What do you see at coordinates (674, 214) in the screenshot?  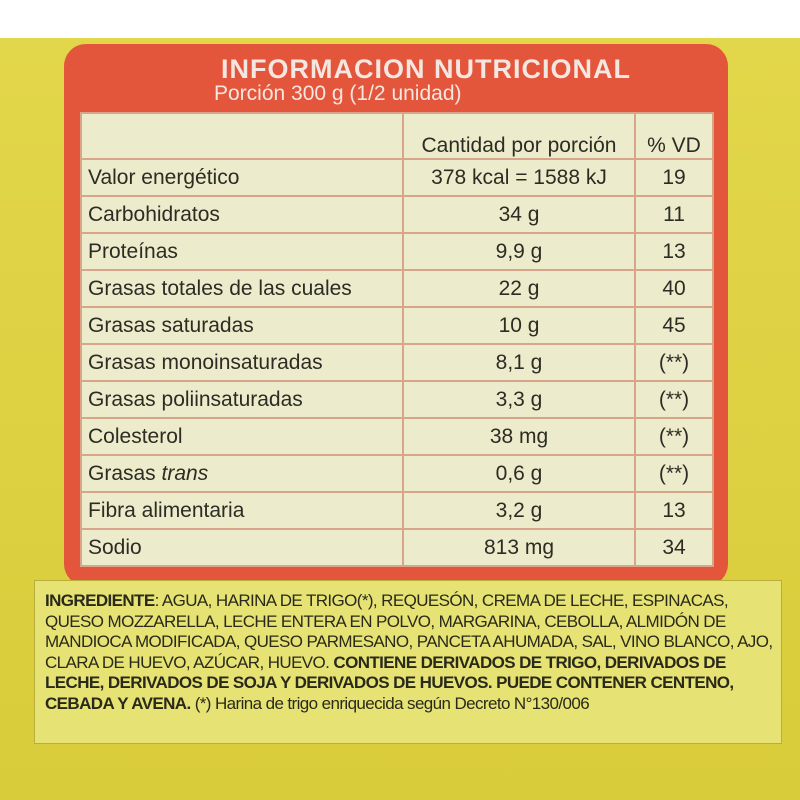 I see `nutrient-vd: 11` at bounding box center [674, 214].